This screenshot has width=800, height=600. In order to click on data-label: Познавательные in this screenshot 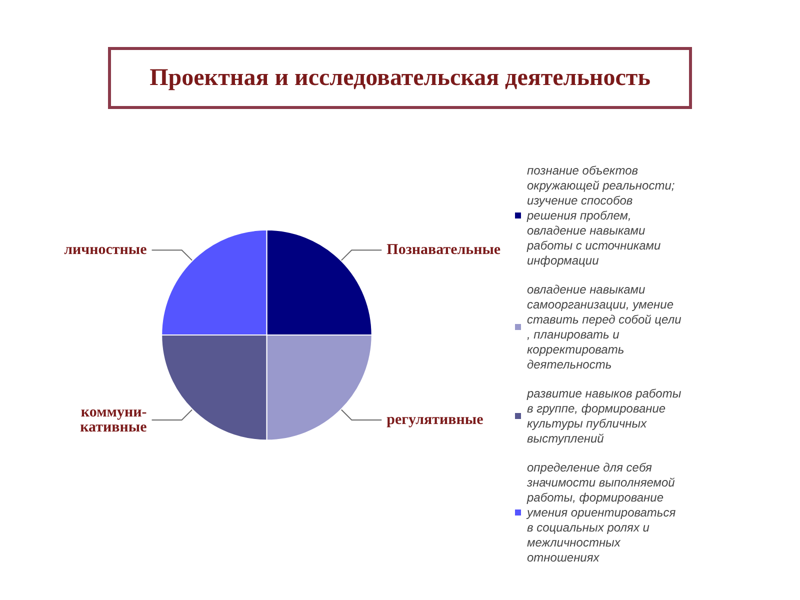, I will do `click(443, 250)`.